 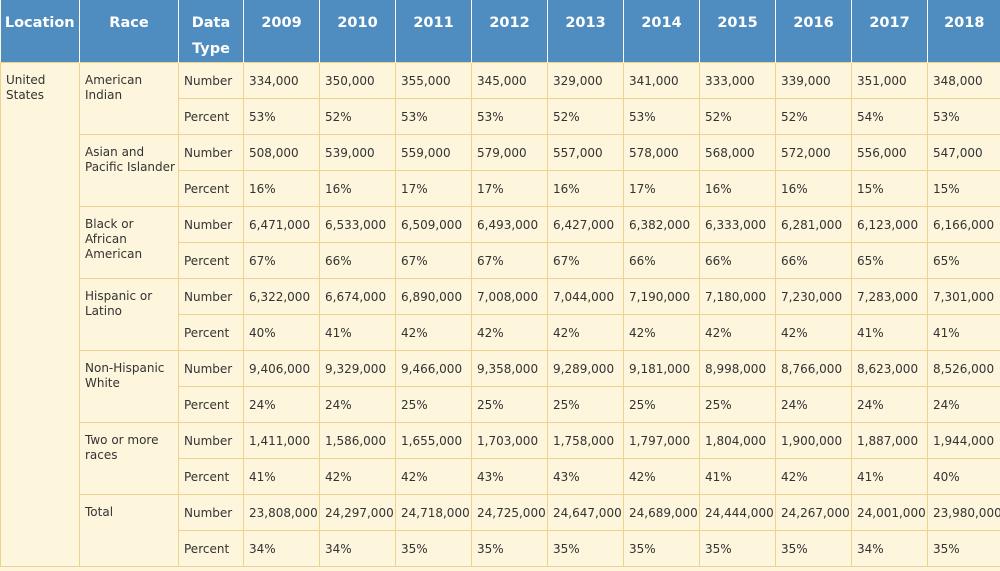 What do you see at coordinates (129, 31) in the screenshot?
I see `header-race: Race` at bounding box center [129, 31].